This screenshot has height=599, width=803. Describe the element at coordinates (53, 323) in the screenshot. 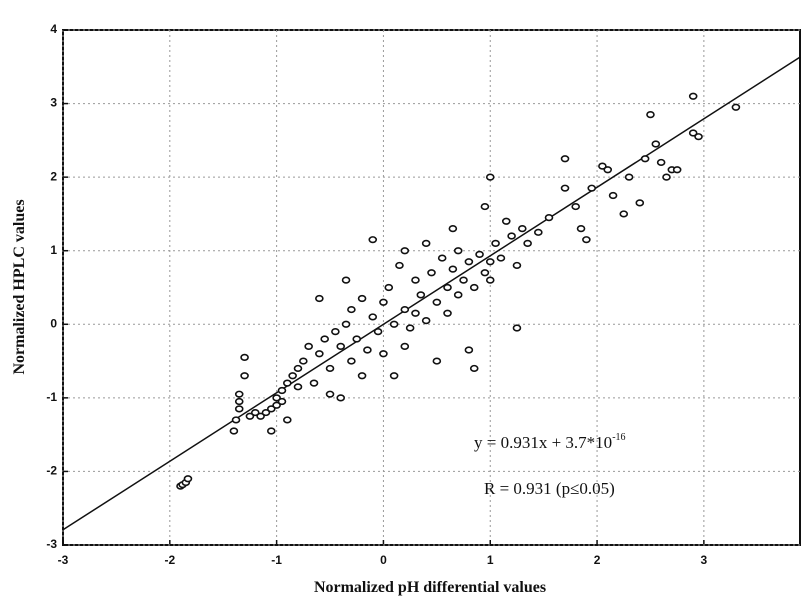

I see `y-tick-label: 0` at that location.